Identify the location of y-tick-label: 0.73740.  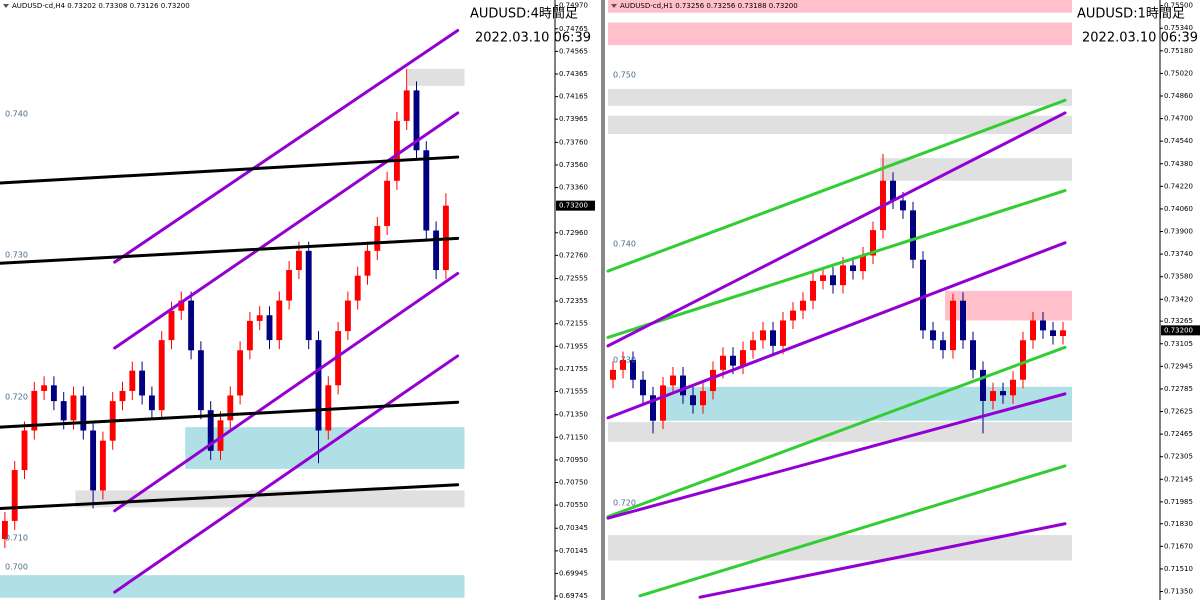
(1178, 254).